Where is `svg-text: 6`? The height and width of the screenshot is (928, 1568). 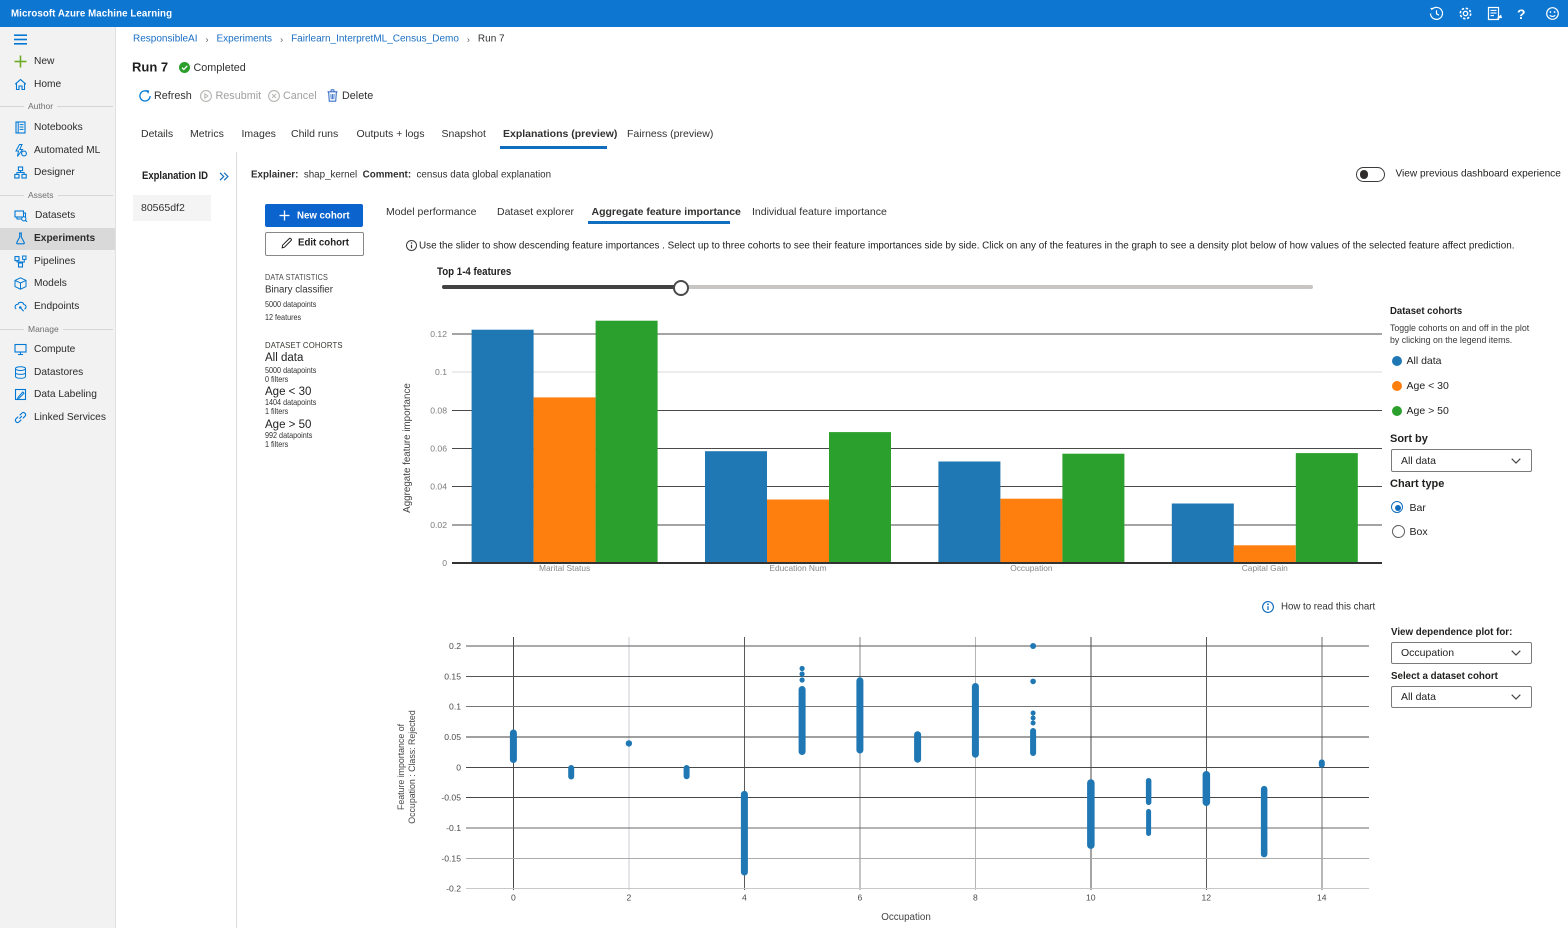
svg-text: 6 is located at coordinates (860, 898).